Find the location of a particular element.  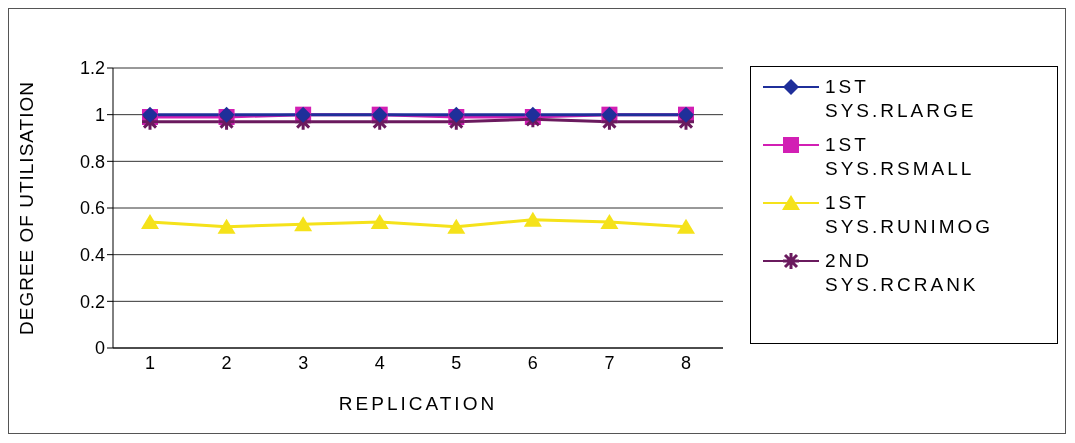

y-tick-label: 0.6 is located at coordinates (92, 208).